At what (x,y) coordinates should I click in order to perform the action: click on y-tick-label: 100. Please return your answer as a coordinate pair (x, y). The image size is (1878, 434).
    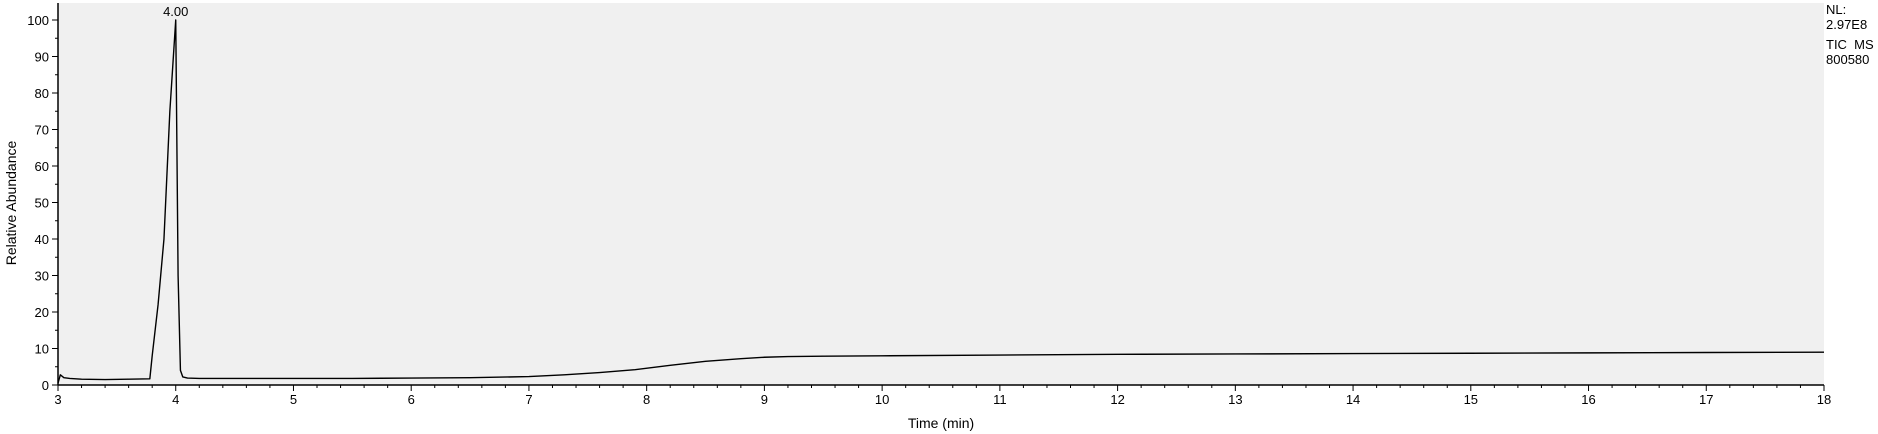
    Looking at the image, I should click on (38, 20).